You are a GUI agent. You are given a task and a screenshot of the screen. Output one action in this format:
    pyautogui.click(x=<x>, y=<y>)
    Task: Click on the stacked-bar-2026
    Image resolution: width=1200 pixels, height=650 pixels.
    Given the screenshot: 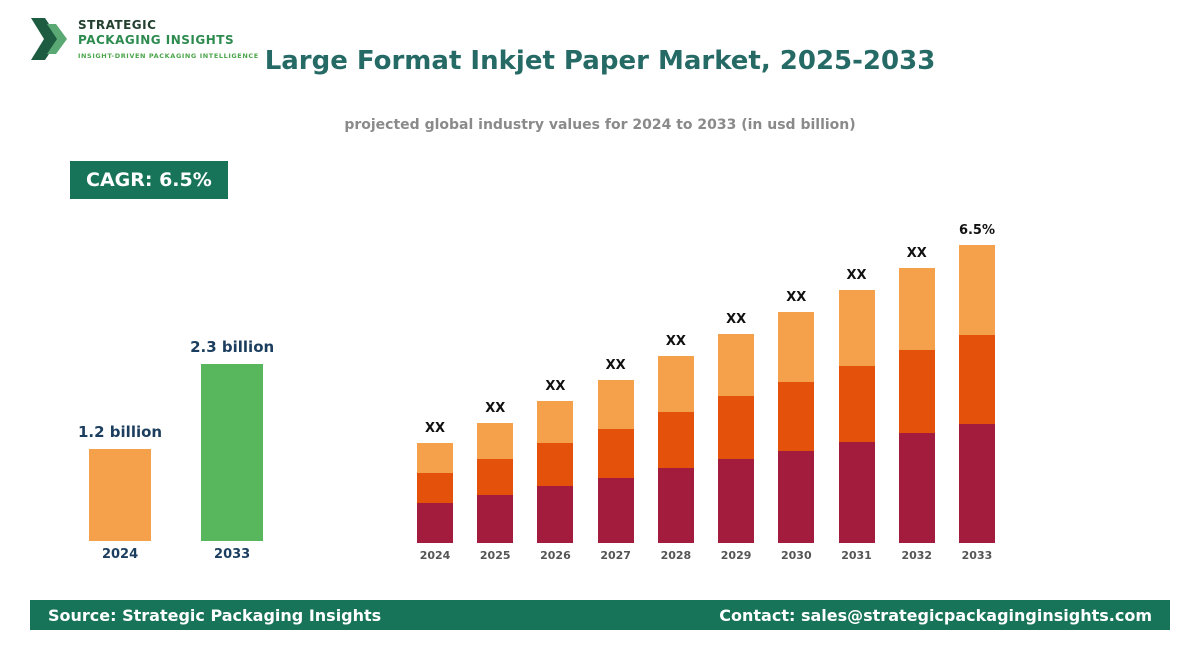 What is the action you would take?
    pyautogui.click(x=555, y=472)
    